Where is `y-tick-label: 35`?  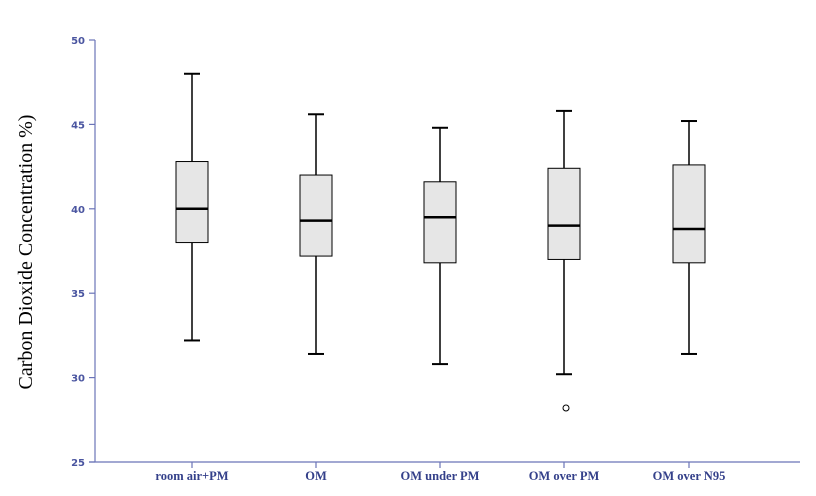
y-tick-label: 35 is located at coordinates (78, 294).